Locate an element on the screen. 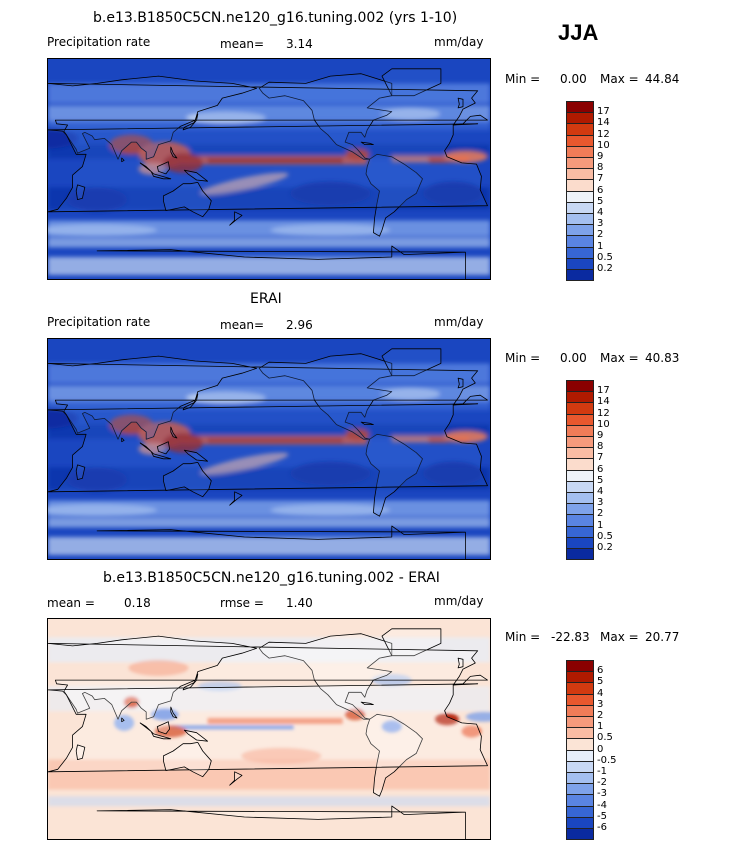 The width and height of the screenshot is (733, 845). colorbar-tick-label: -1 is located at coordinates (602, 771).